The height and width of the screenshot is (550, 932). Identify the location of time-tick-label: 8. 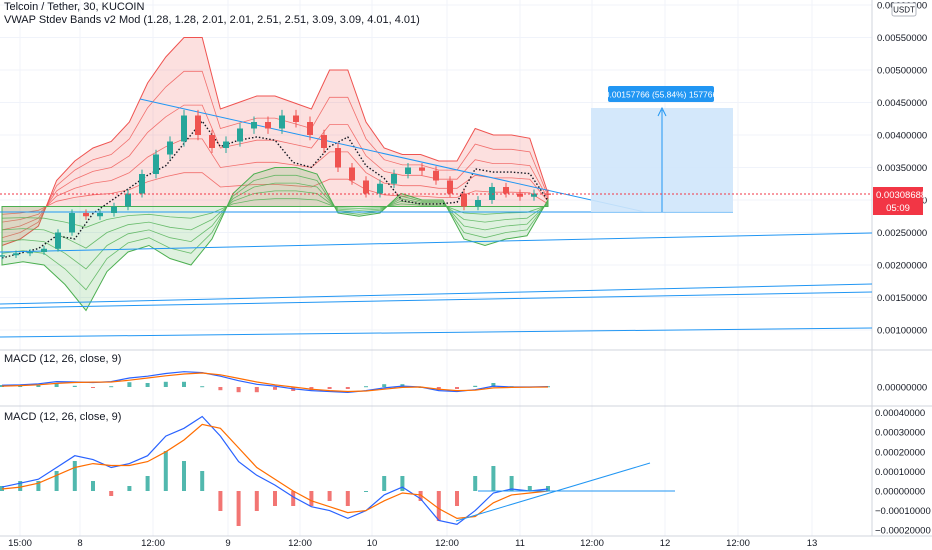
(79, 543).